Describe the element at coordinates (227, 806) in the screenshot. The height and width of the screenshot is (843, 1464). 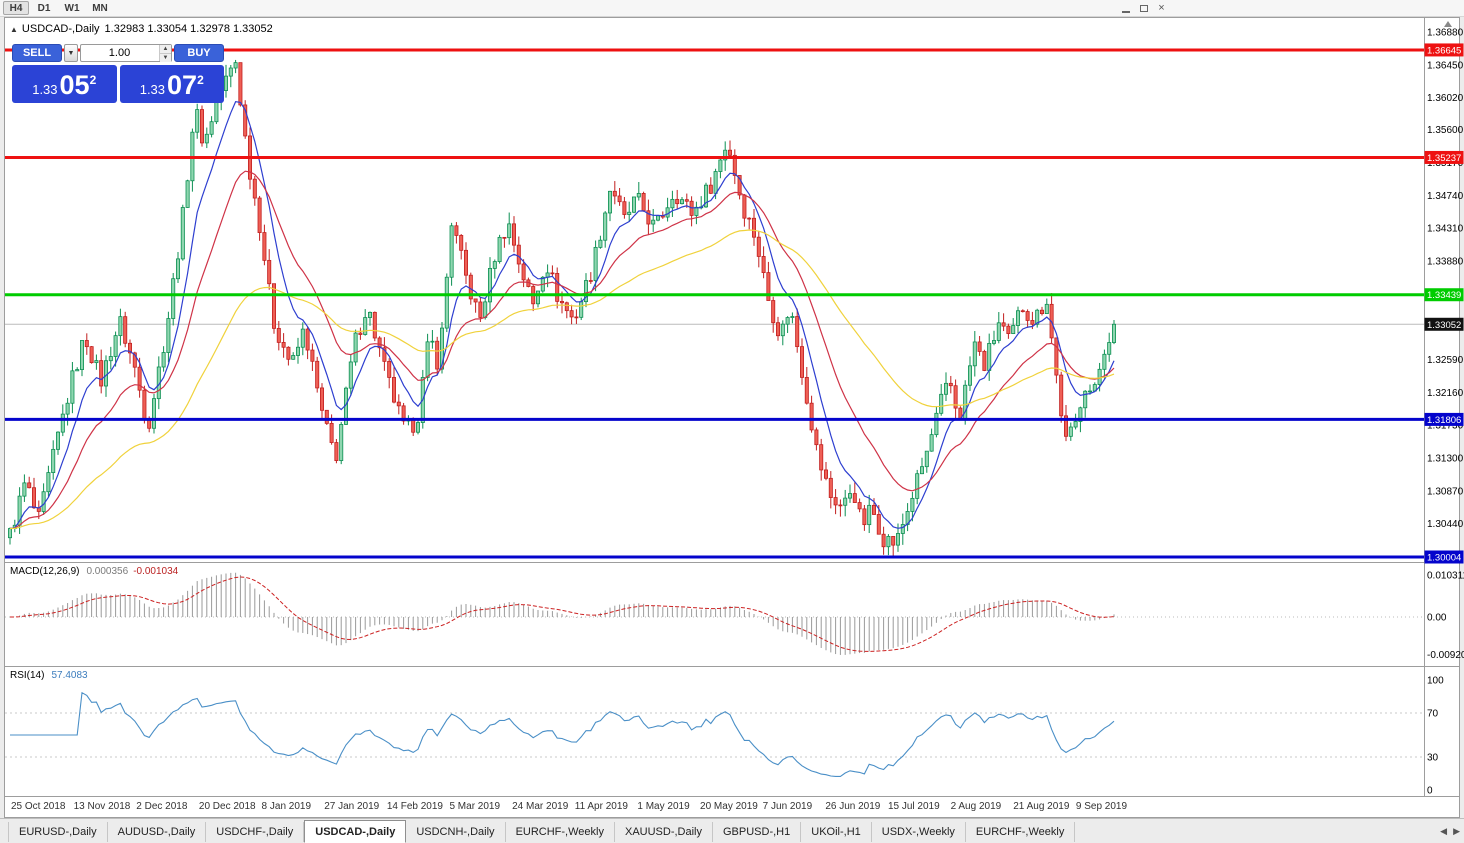
I see `date-label: 20 Dec 2018` at that location.